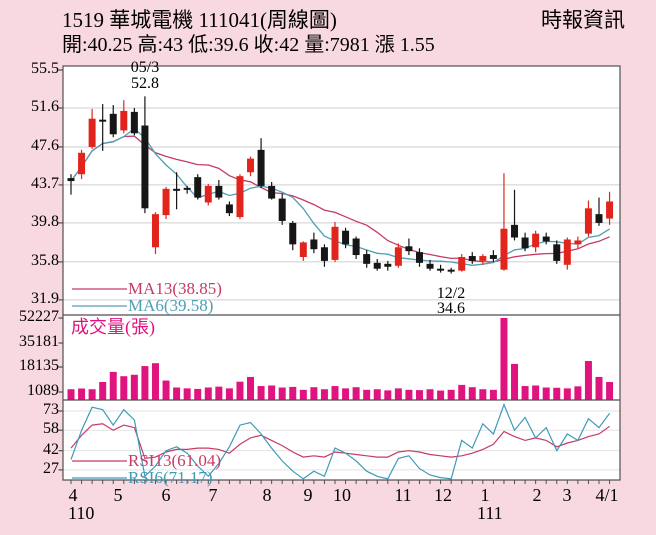  What do you see at coordinates (485, 495) in the screenshot?
I see `month-label: 1` at bounding box center [485, 495].